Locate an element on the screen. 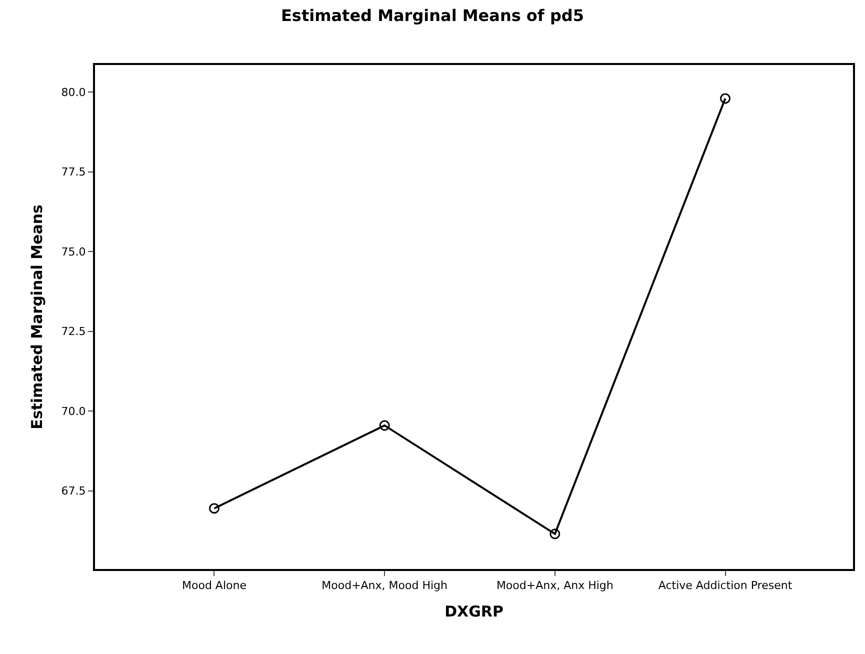  x-tick-label: Active Addiction Present is located at coordinates (725, 585).